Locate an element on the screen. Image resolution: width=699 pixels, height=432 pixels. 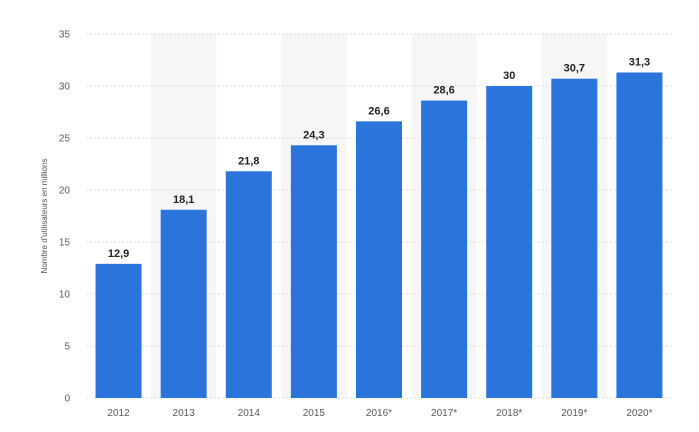
y-tick-label: 0 is located at coordinates (67, 399).